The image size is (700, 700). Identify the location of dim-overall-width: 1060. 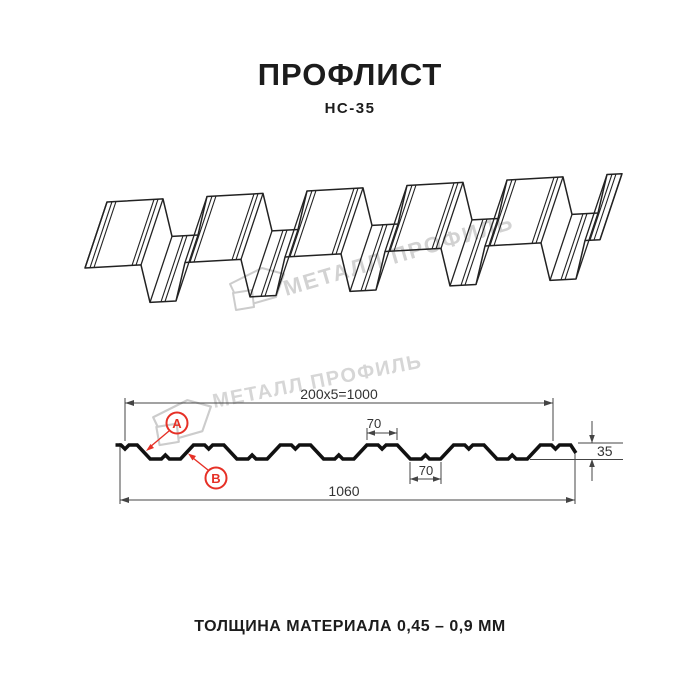
(343, 491).